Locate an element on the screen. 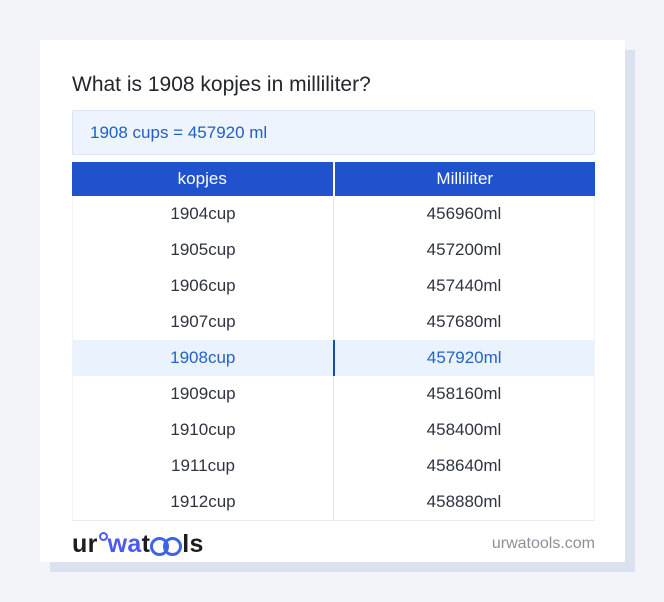 This screenshot has height=602, width=664. table-row: 1906cup 457440ml is located at coordinates (333, 286).